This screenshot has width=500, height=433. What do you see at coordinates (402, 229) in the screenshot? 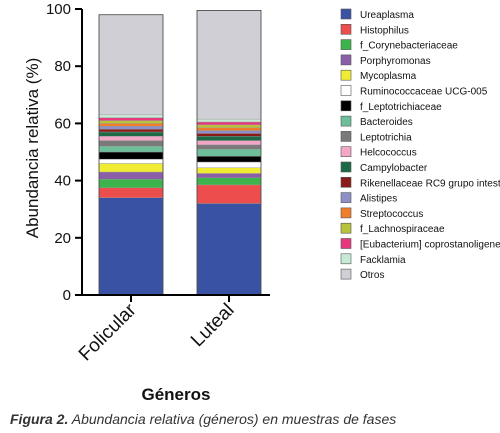
I see `legend-label-14: f_Lachnospiraceae` at bounding box center [402, 229].